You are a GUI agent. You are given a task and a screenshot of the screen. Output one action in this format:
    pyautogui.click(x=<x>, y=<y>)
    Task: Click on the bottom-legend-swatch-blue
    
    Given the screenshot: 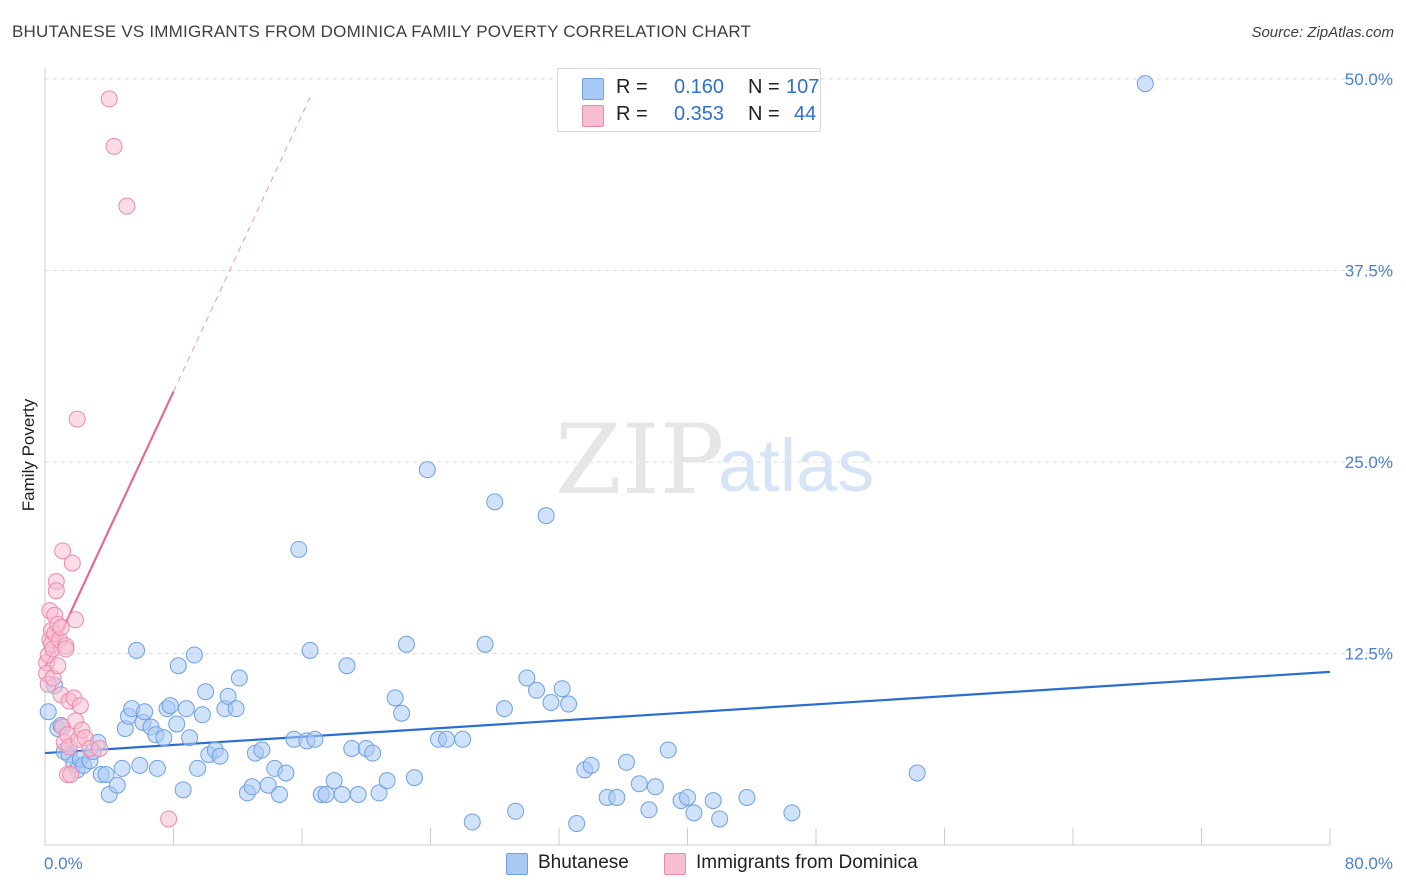 What is the action you would take?
    pyautogui.click(x=517, y=864)
    